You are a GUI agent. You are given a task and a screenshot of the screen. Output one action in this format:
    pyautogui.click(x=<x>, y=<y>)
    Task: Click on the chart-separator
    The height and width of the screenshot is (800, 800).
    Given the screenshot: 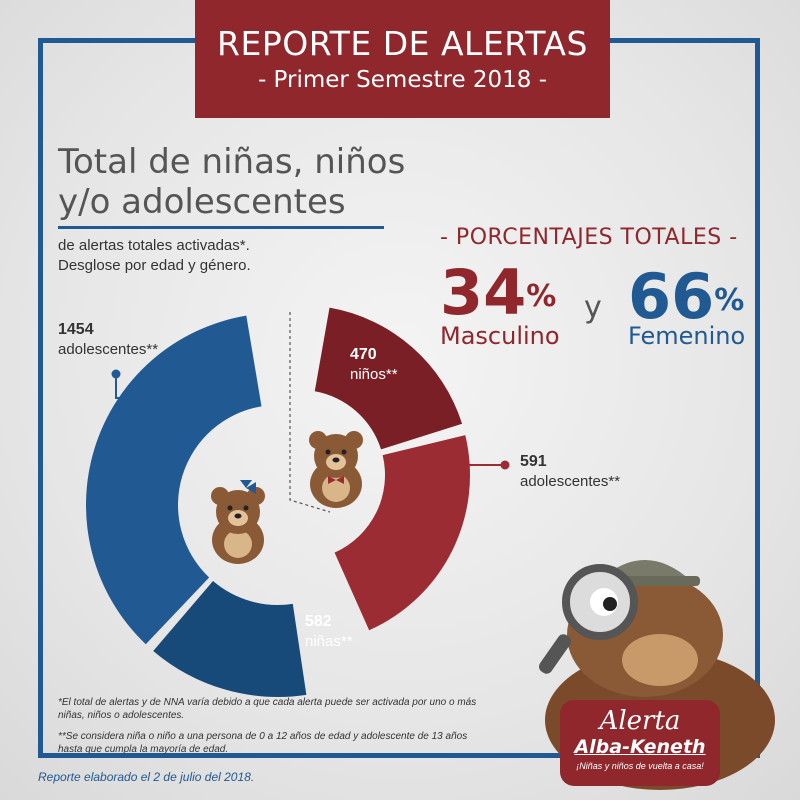 What is the action you would take?
    pyautogui.click(x=310, y=412)
    